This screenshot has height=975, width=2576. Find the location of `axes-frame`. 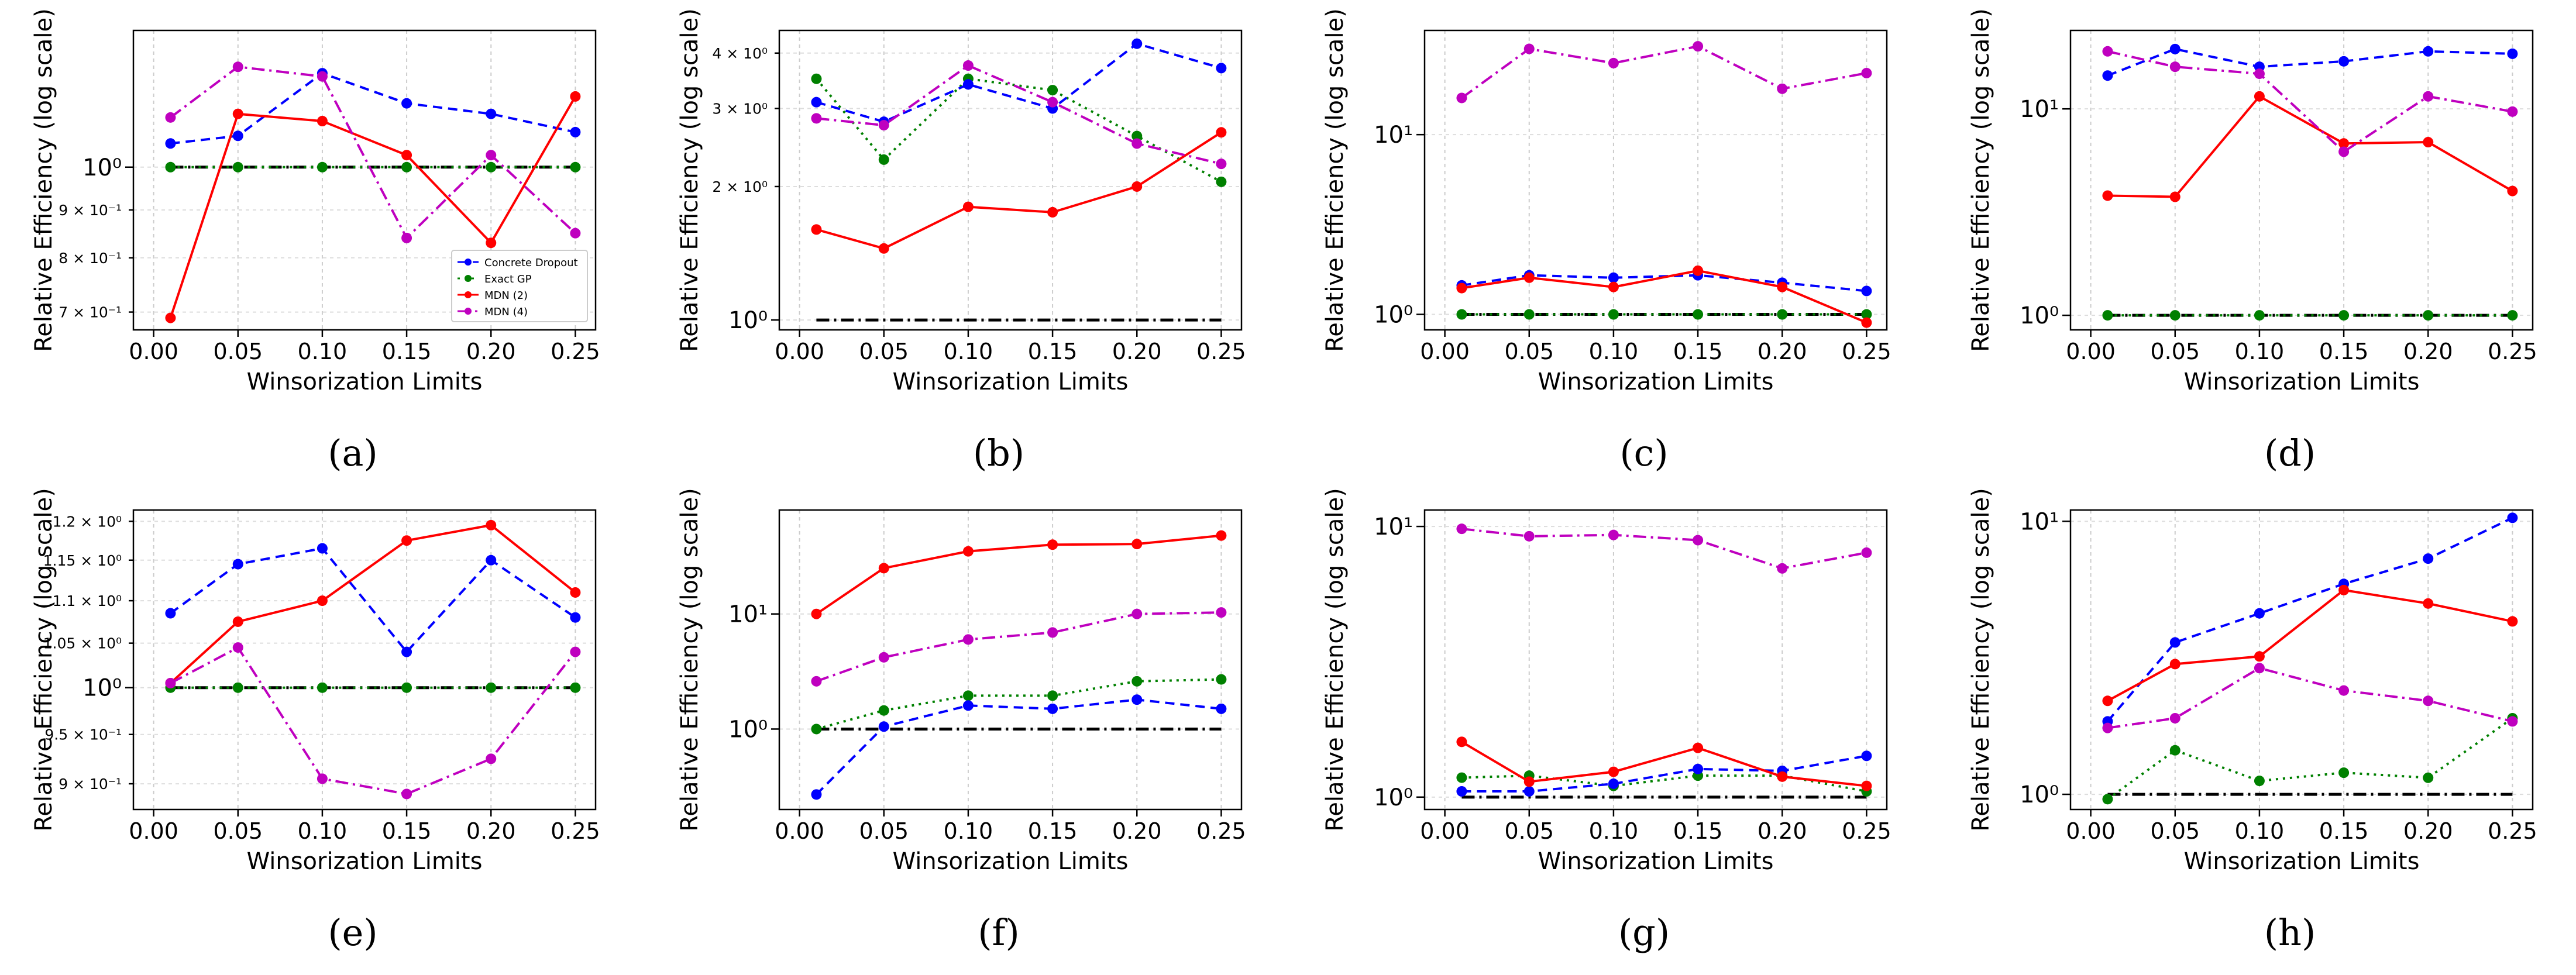

axes-frame is located at coordinates (364, 660).